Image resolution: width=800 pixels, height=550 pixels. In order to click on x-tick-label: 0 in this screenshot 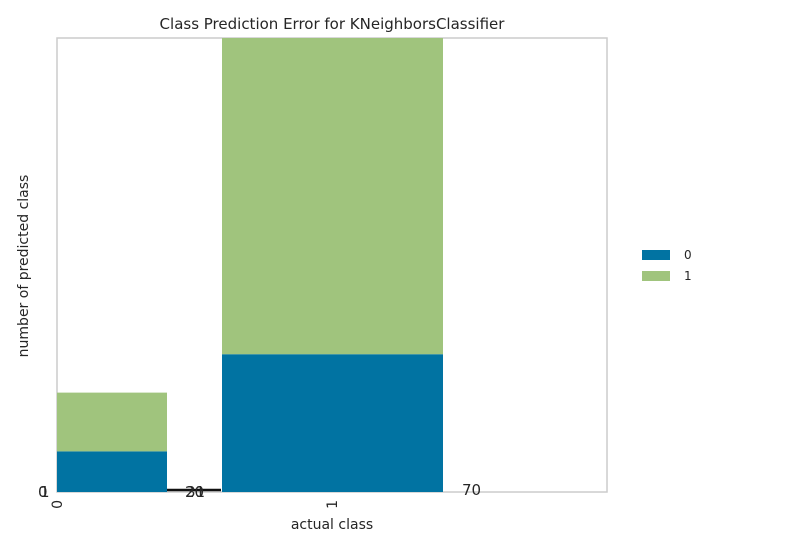, I will do `click(58, 504)`.